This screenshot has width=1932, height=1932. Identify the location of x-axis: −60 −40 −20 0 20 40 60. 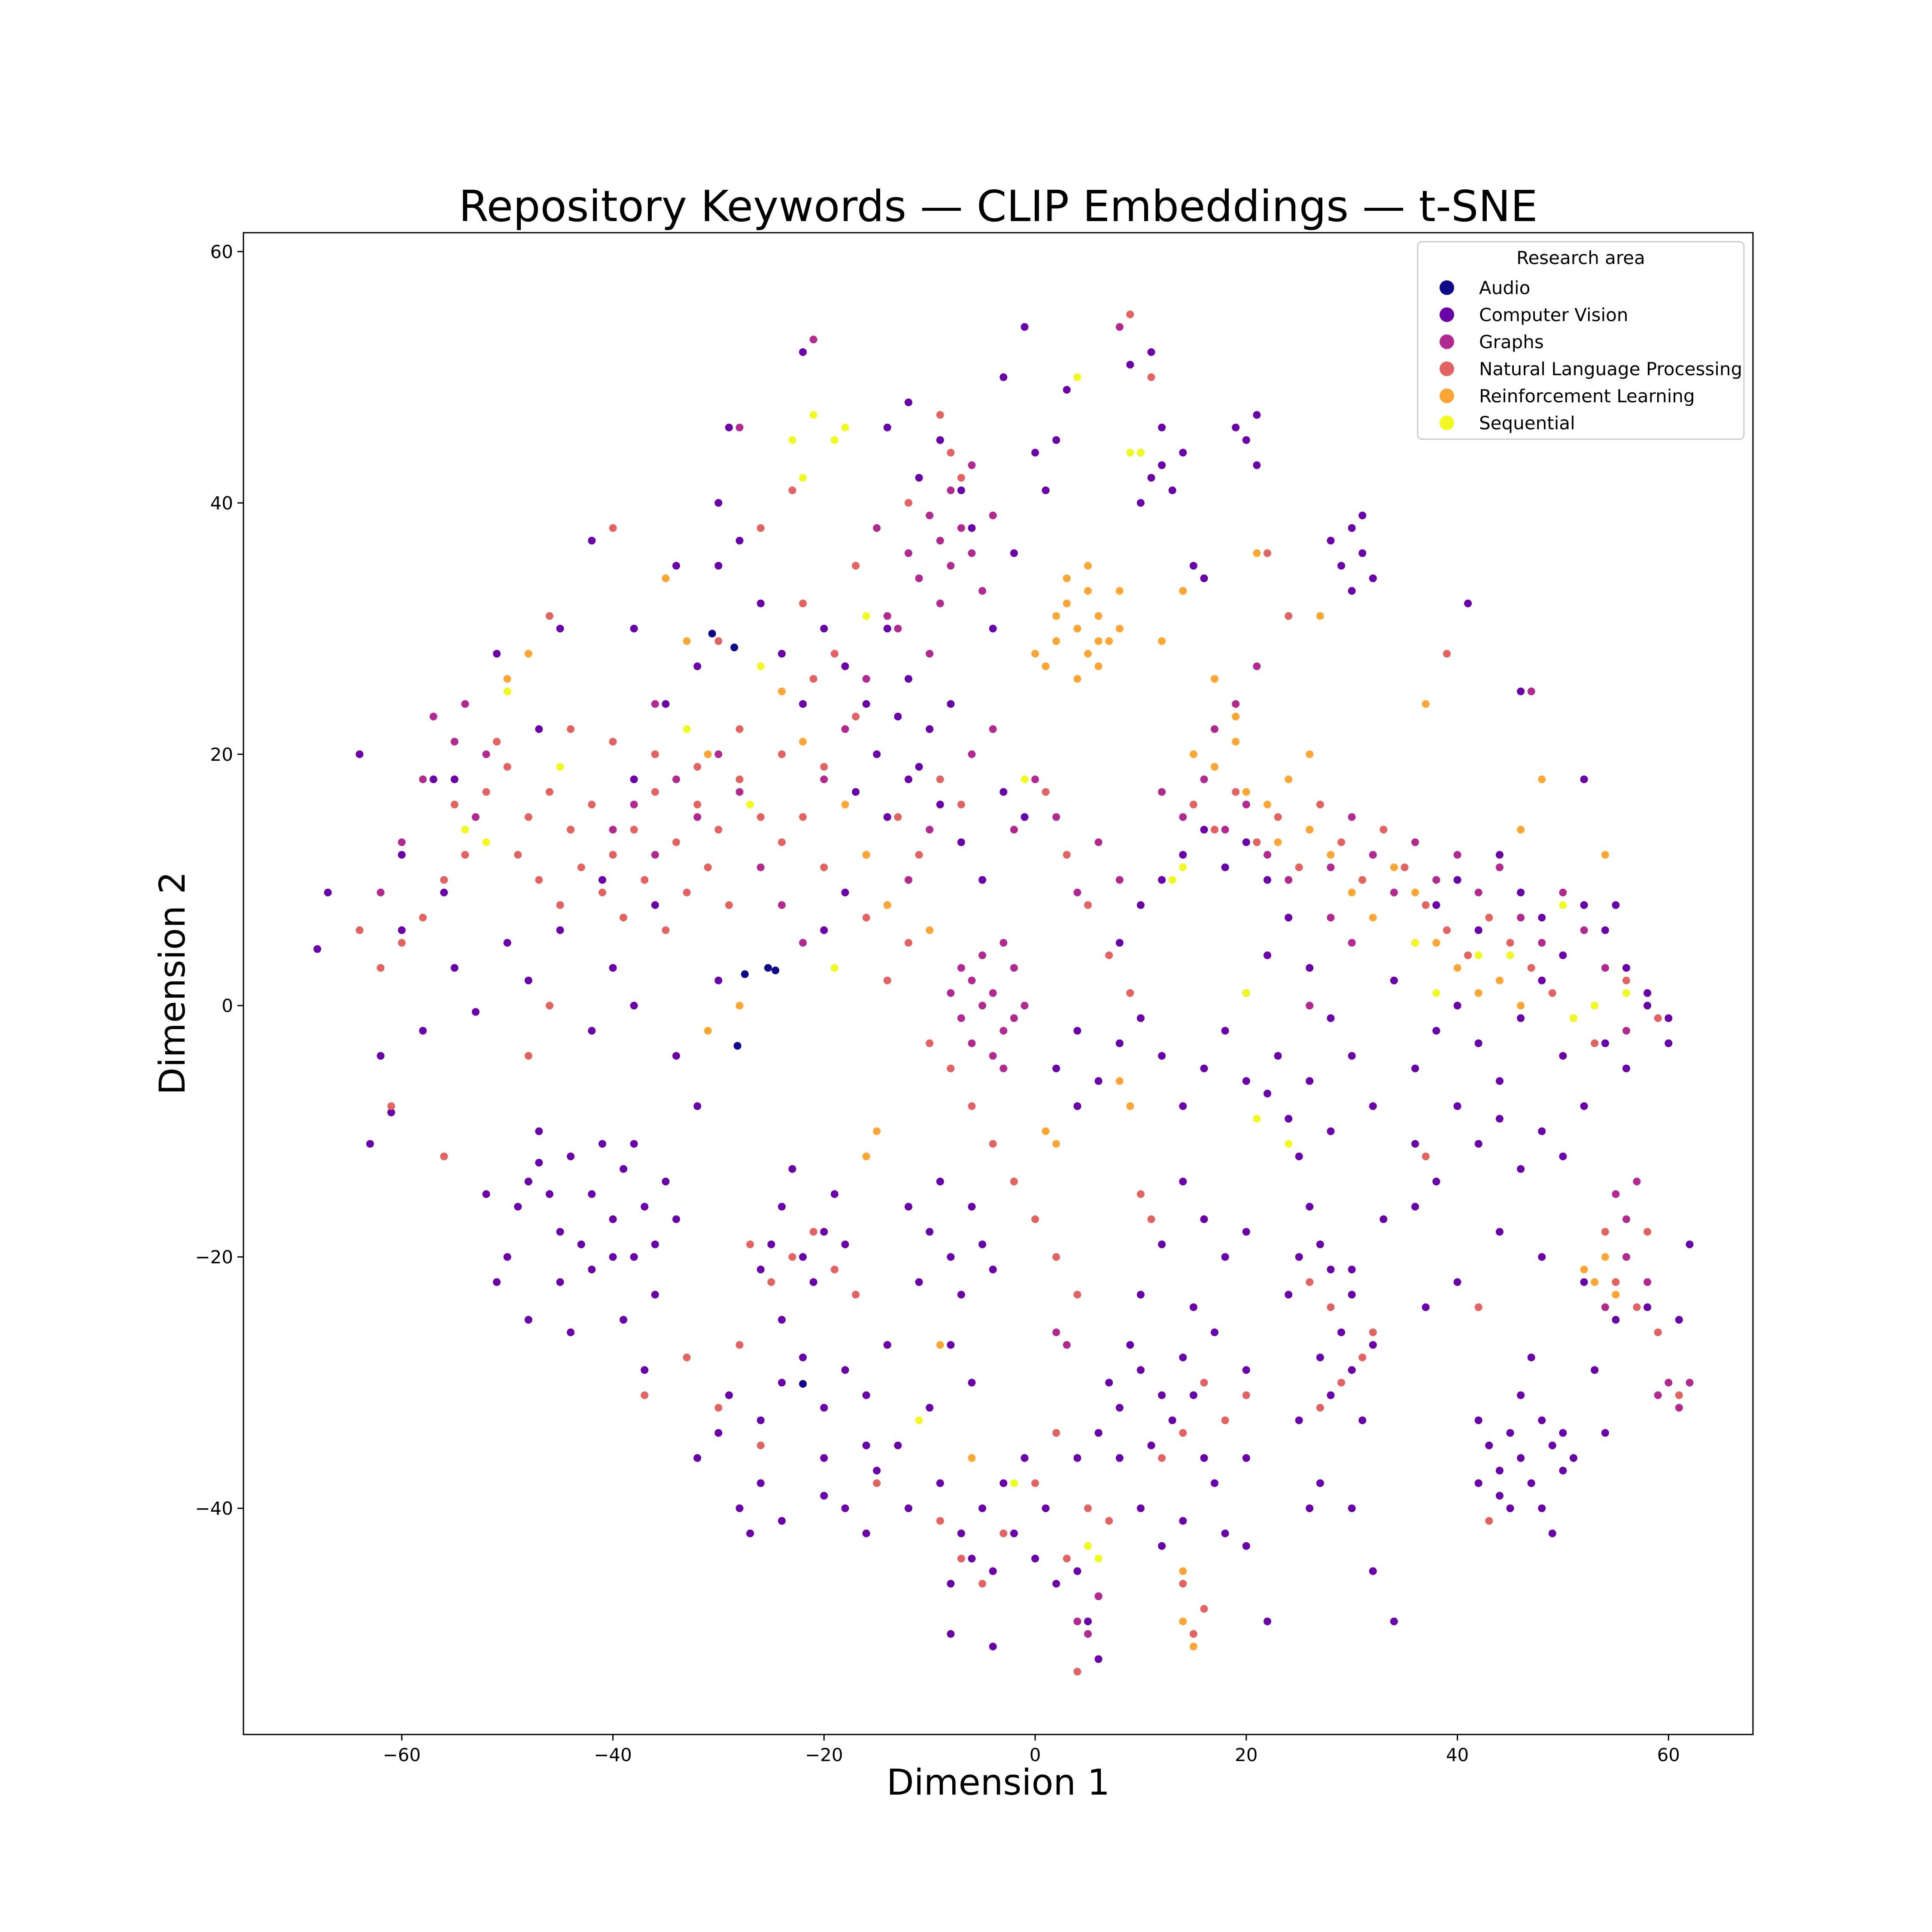
(1031, 1750).